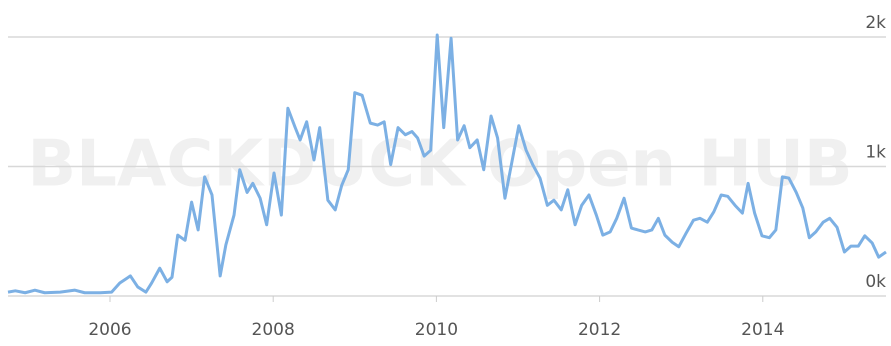 The height and width of the screenshot is (346, 891). I want to click on y-tick-label: 1k, so click(875, 153).